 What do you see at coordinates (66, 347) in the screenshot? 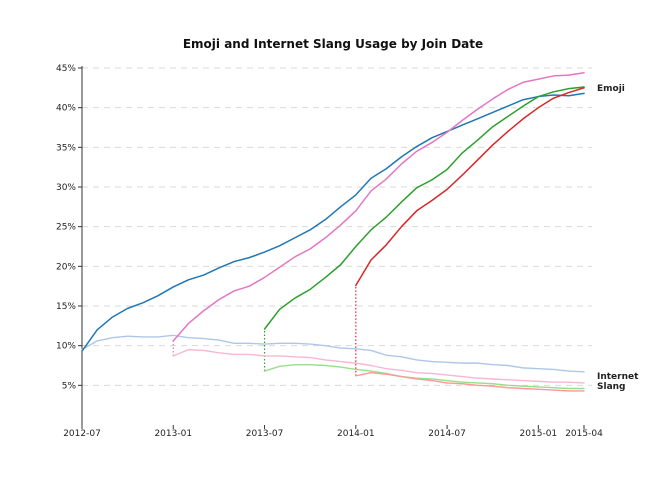
I see `y-tick-label: 10%` at bounding box center [66, 347].